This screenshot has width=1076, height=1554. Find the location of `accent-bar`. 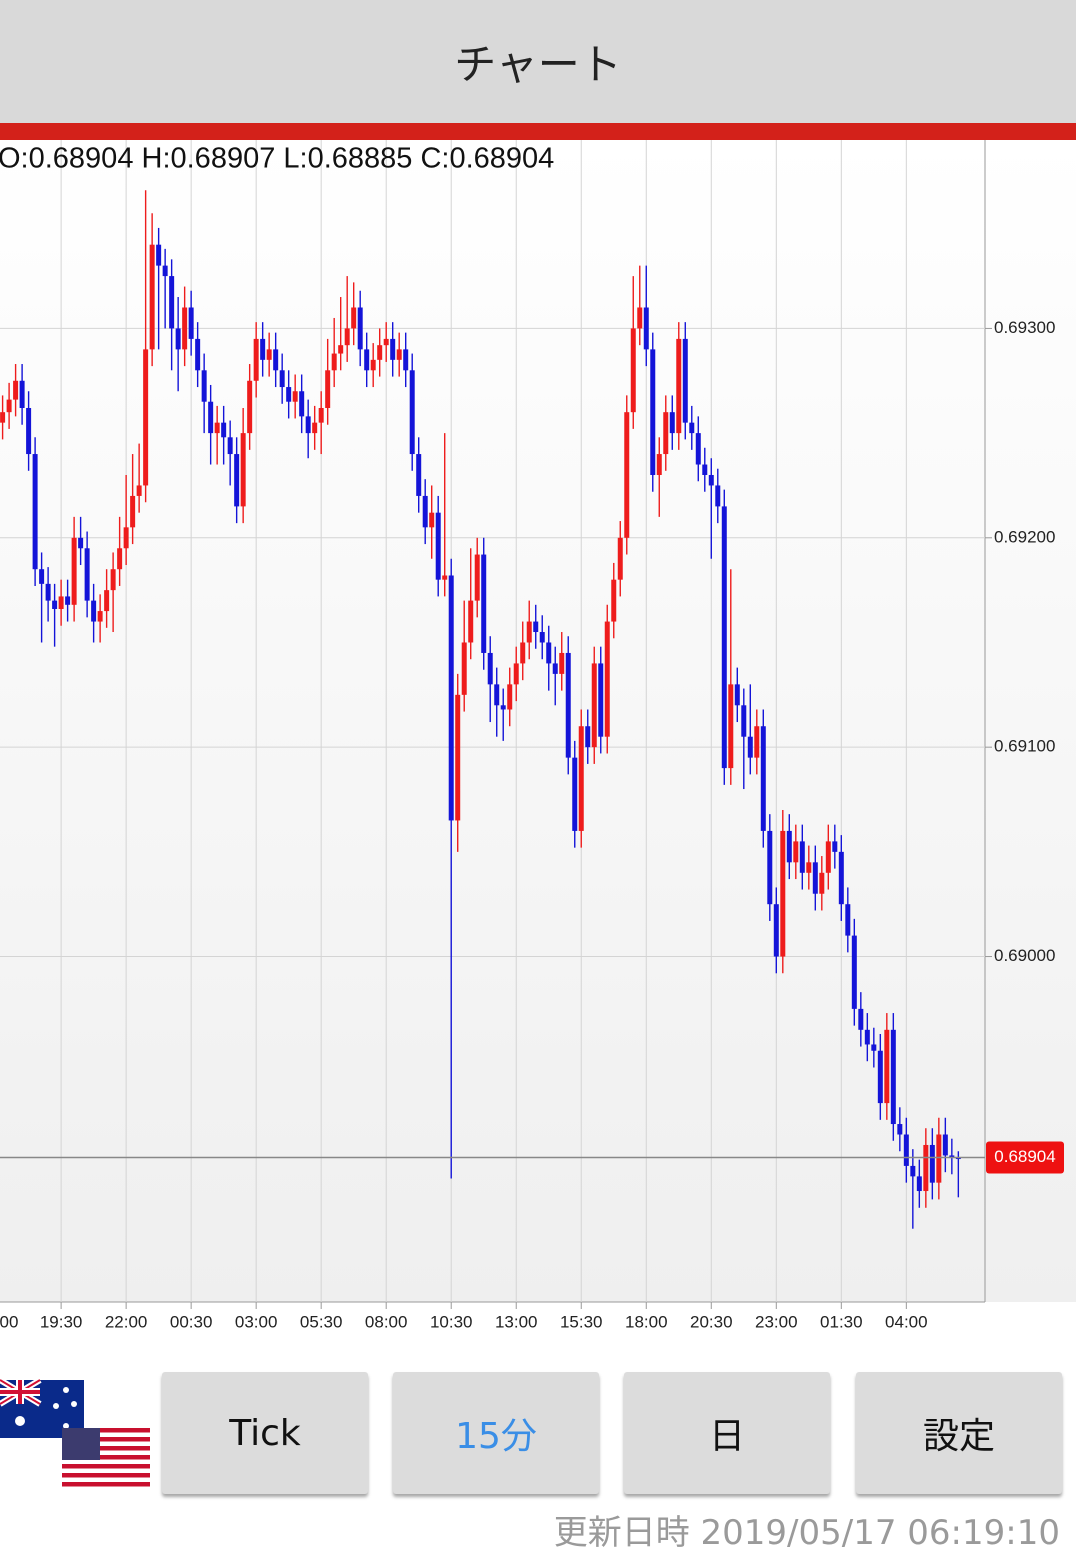

accent-bar is located at coordinates (538, 131).